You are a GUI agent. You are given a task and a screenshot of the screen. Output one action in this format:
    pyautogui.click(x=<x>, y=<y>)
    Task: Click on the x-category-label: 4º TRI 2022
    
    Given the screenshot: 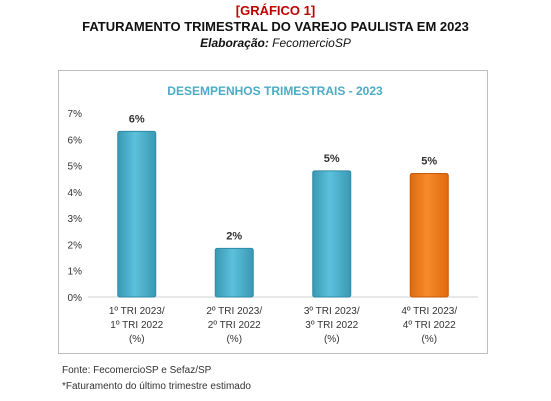 What is the action you would take?
    pyautogui.click(x=429, y=325)
    